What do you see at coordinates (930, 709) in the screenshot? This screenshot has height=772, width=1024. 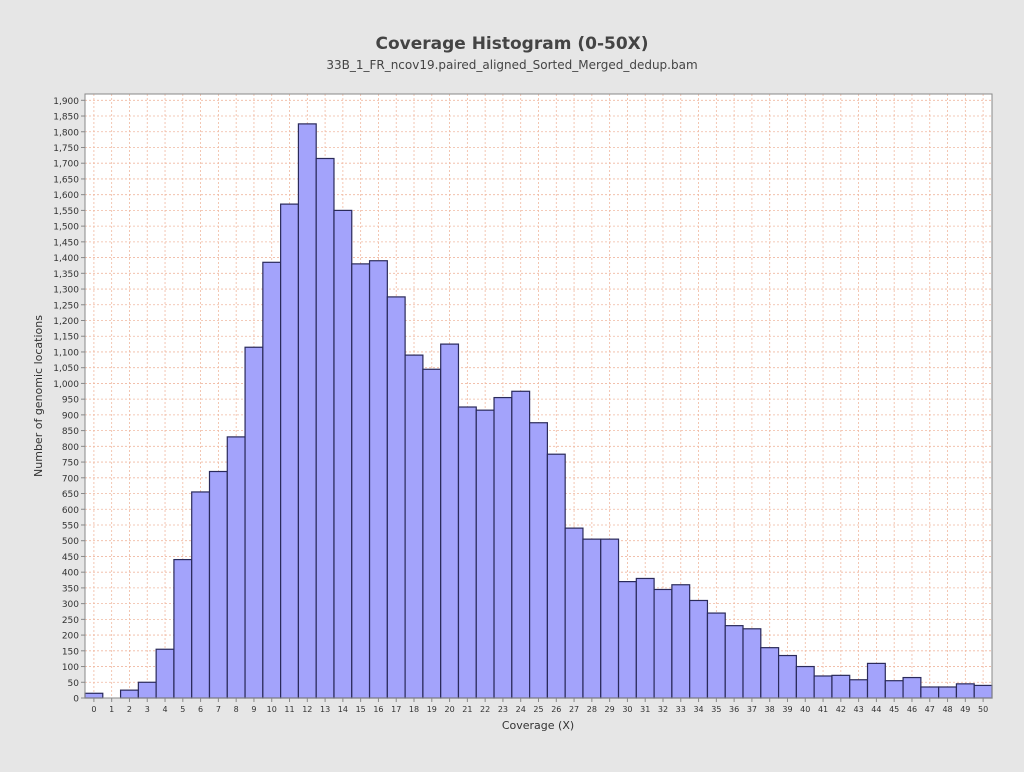 I see `x-tick-label: 47` at bounding box center [930, 709].